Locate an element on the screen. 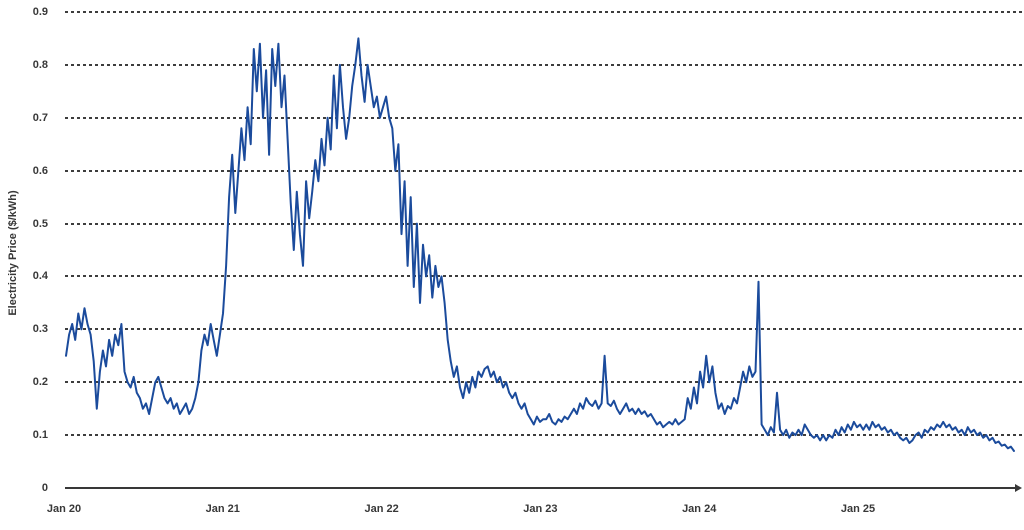 The width and height of the screenshot is (1024, 530). y-tick-label-0.9: 0.9 is located at coordinates (40, 11).